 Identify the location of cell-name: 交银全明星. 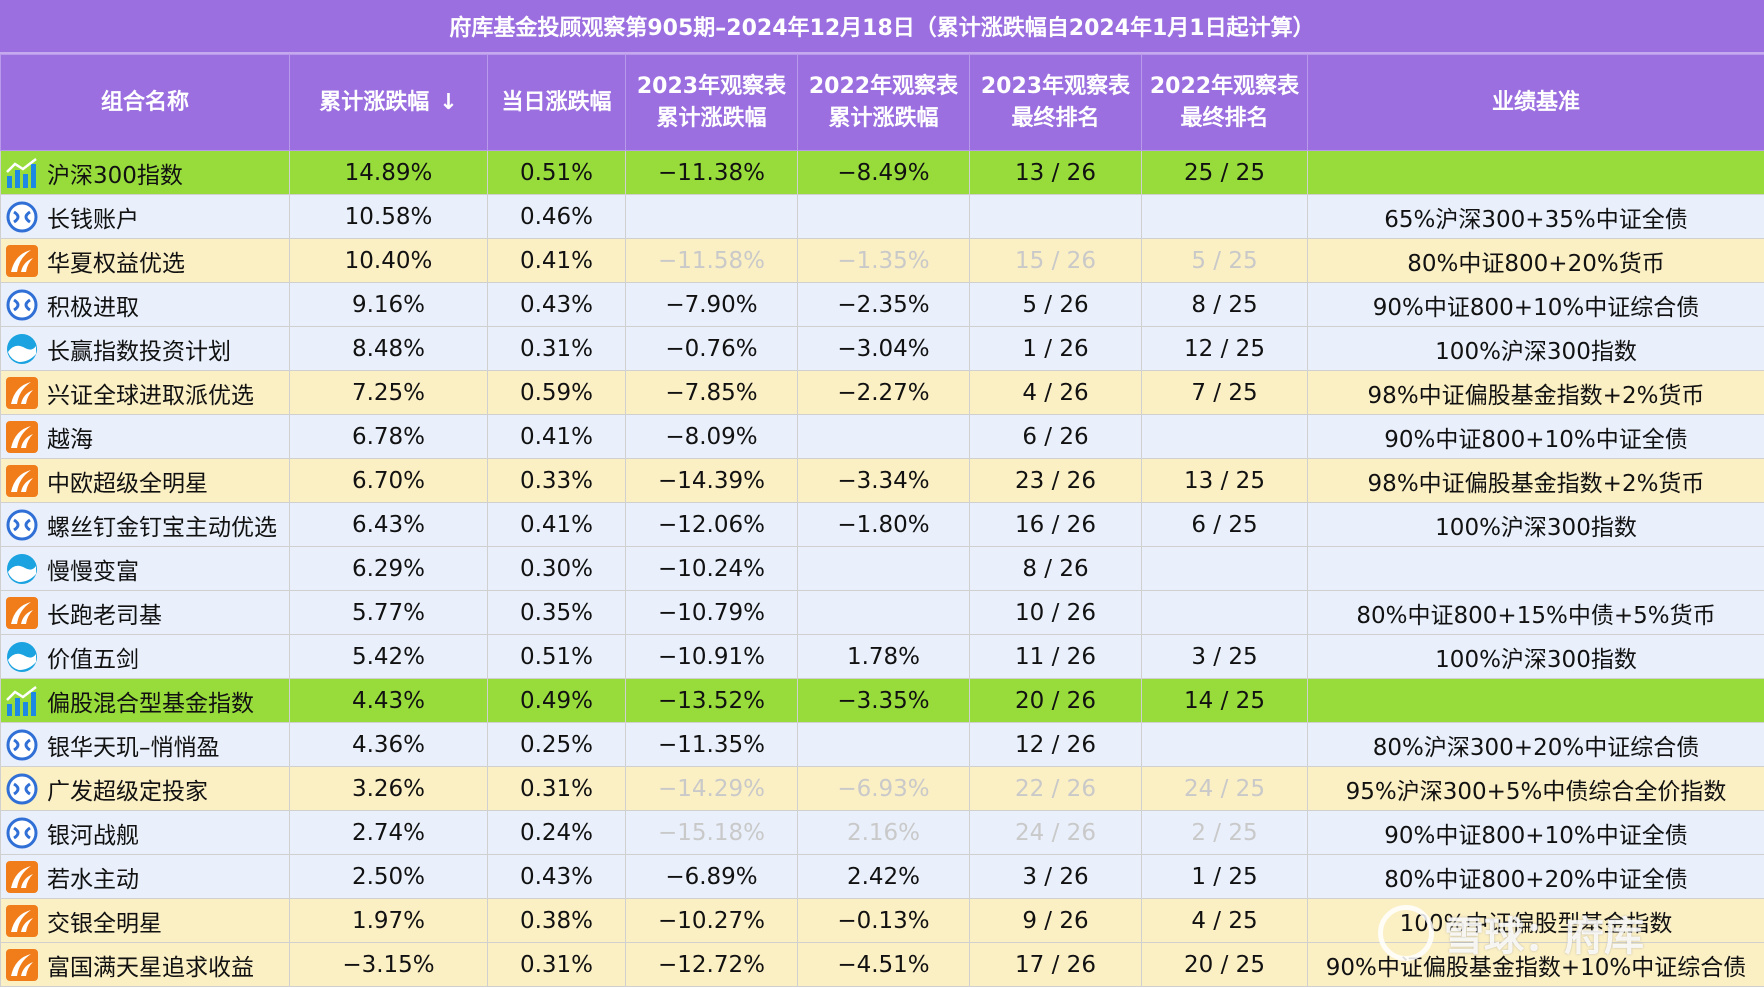
(145, 920).